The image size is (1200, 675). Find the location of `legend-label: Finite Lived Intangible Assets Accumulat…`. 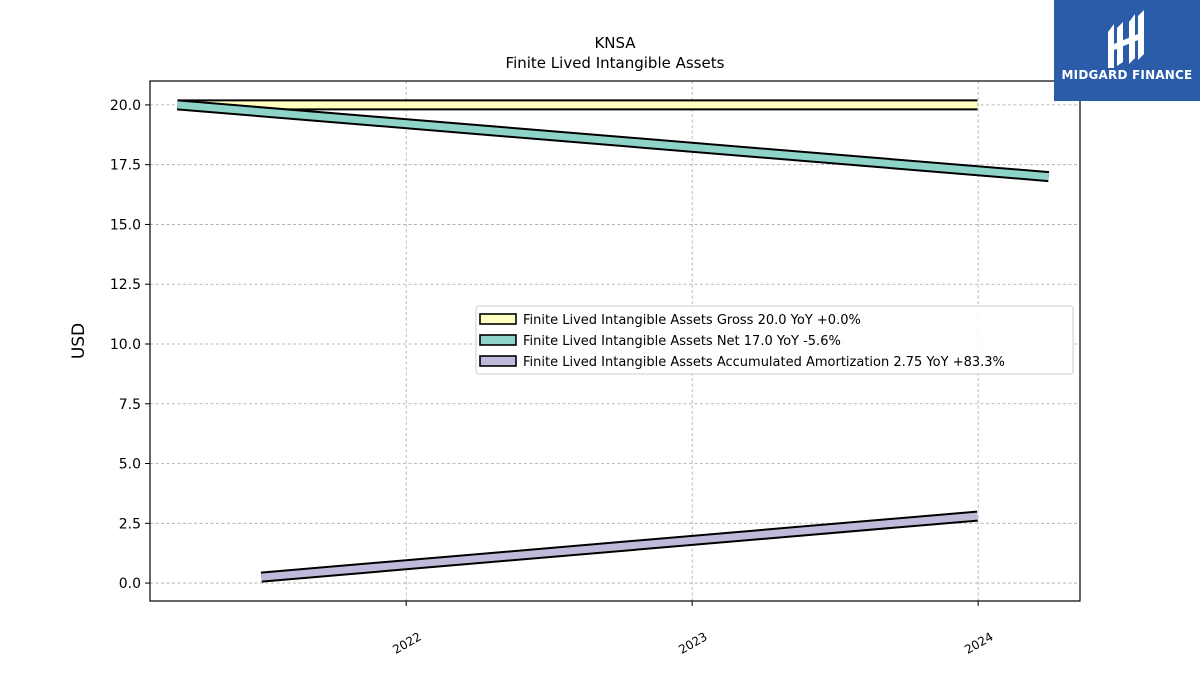

legend-label: Finite Lived Intangible Assets Accumulat… is located at coordinates (764, 362).